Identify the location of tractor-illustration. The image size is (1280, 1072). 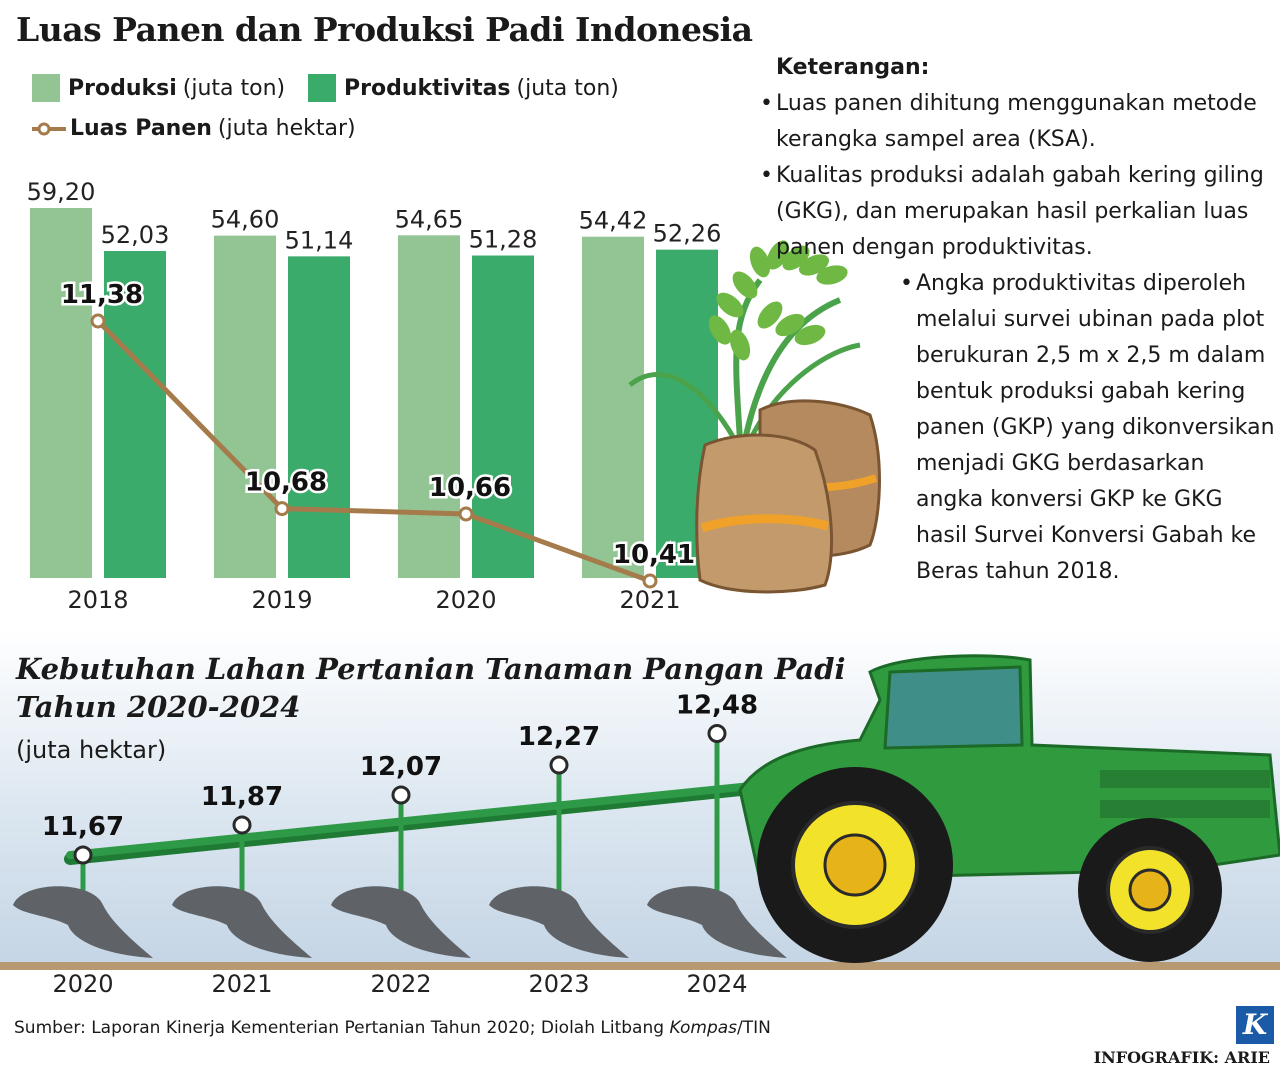
(1009, 808).